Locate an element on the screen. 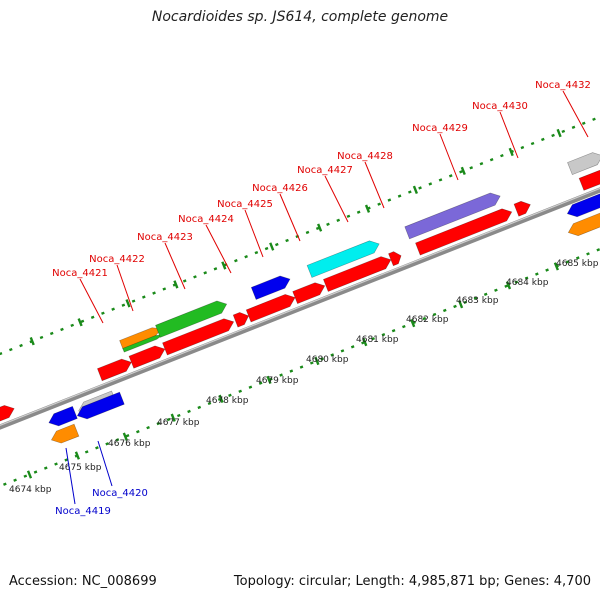  scale-label: 4674 kbp is located at coordinates (30, 490).